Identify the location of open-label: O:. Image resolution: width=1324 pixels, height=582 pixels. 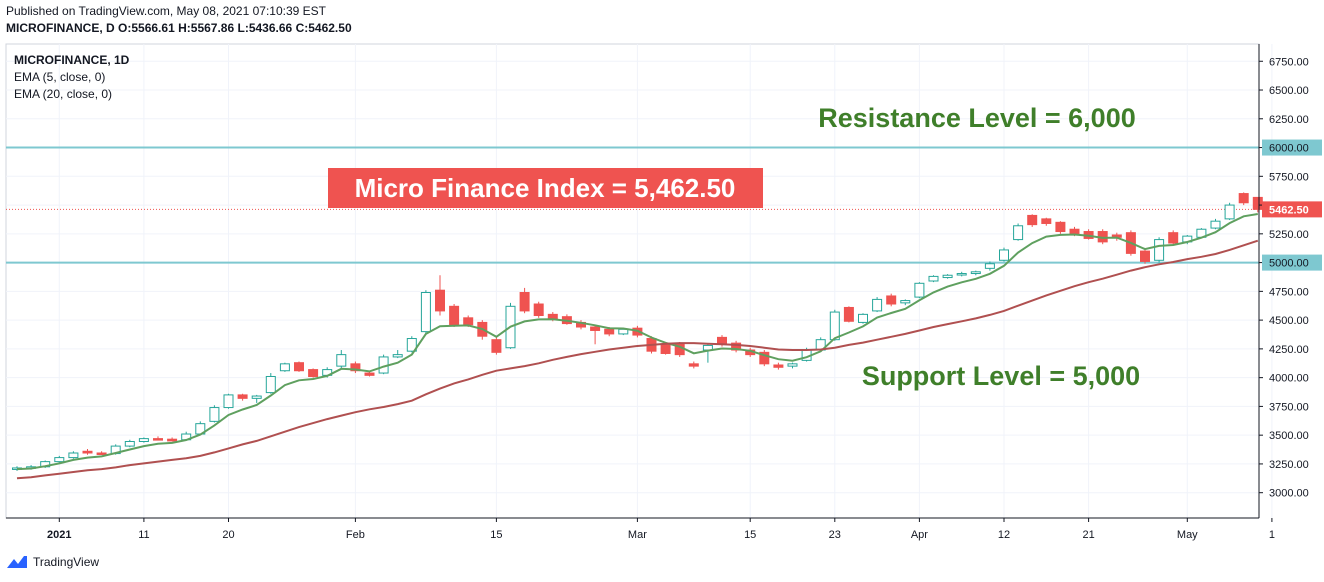
(125, 28).